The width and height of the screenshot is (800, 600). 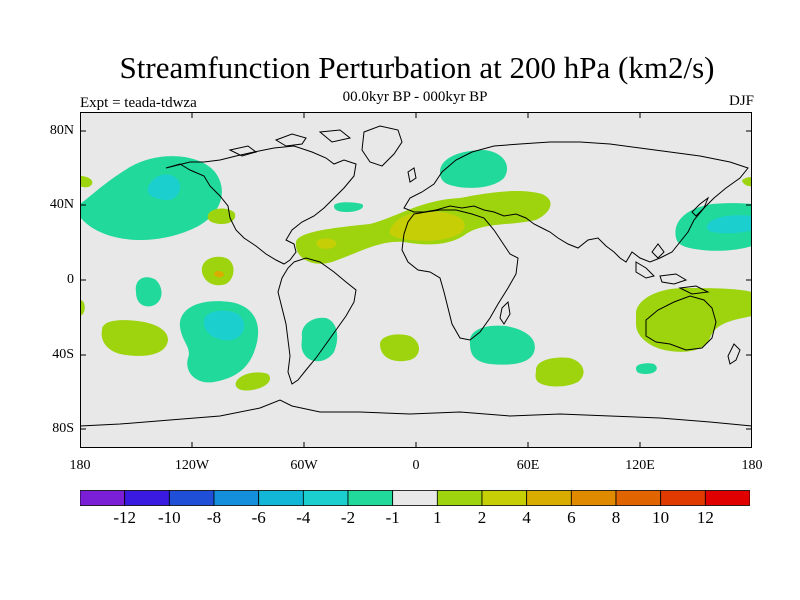 What do you see at coordinates (416, 465) in the screenshot?
I see `lon-label-0: 0` at bounding box center [416, 465].